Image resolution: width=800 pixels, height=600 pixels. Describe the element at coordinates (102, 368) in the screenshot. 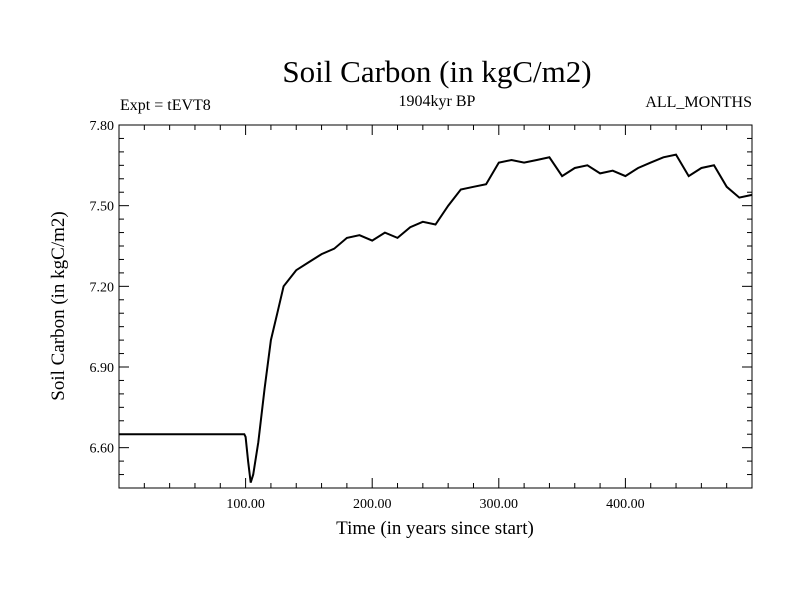

I see `y-tick-label: 6.90` at that location.